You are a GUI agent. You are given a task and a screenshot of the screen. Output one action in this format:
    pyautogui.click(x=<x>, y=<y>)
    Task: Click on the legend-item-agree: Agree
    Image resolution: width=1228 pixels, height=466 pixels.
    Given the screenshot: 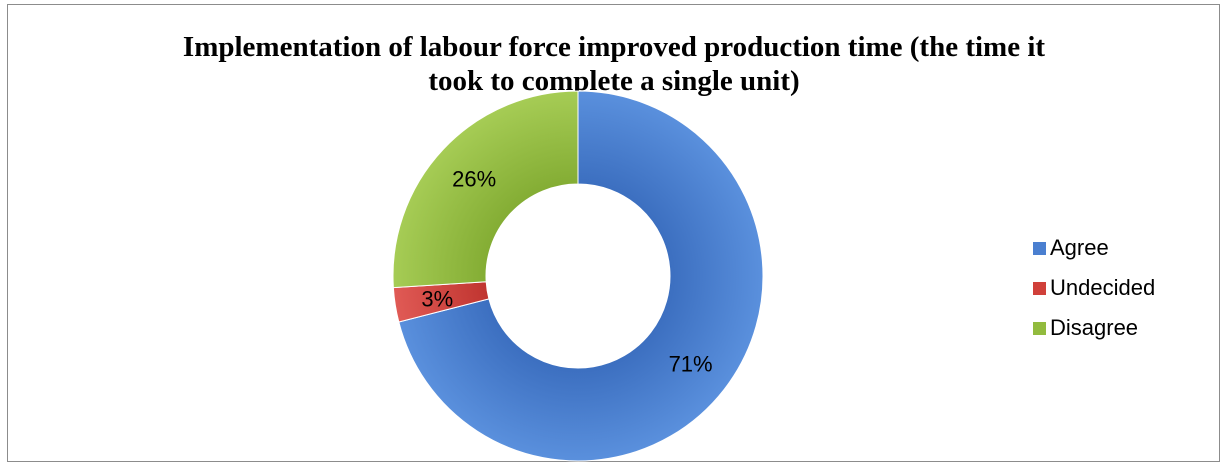 What is the action you would take?
    pyautogui.click(x=1094, y=248)
    